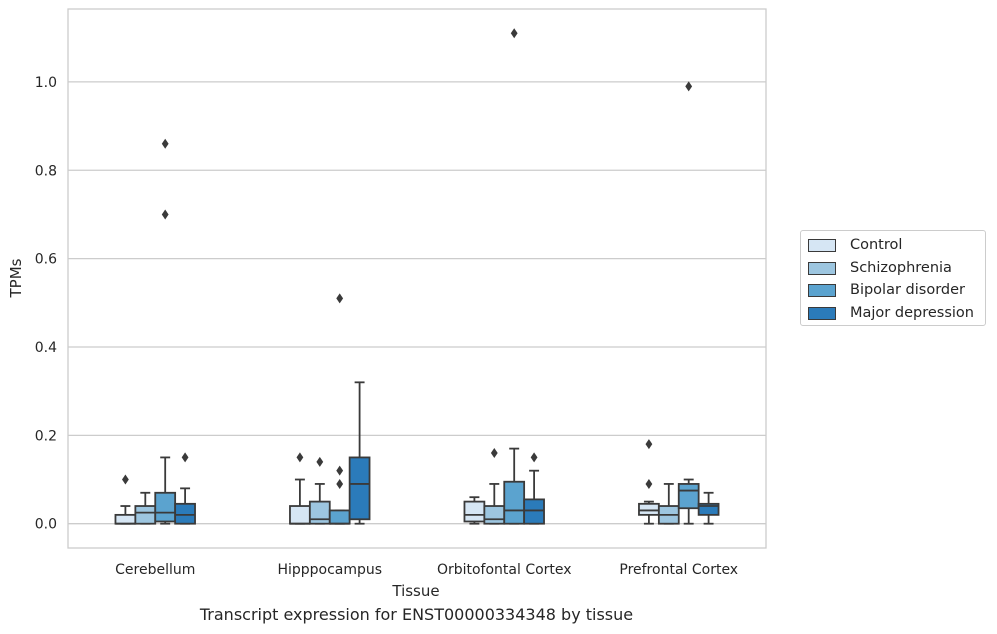  I want to click on box-prefrontal-cortex-major-depression, so click(708, 508).